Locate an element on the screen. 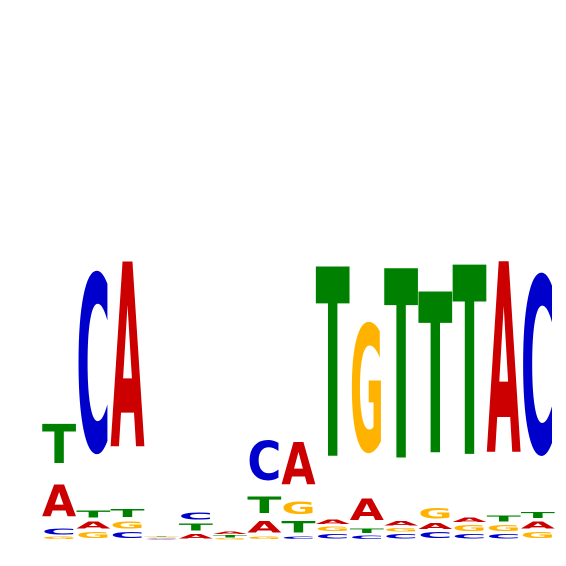 The image size is (566, 566). logo-column: ATC is located at coordinates (196, 525).